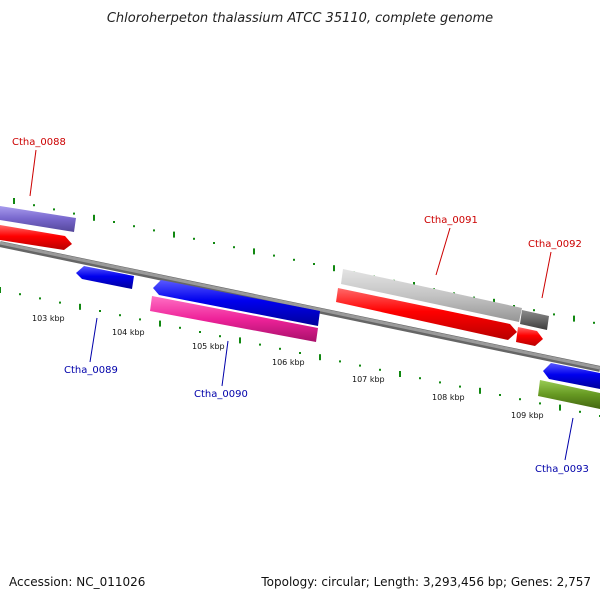 This screenshot has height=600, width=600. What do you see at coordinates (208, 346) in the screenshot?
I see `scale-label: 105 kbp` at bounding box center [208, 346].